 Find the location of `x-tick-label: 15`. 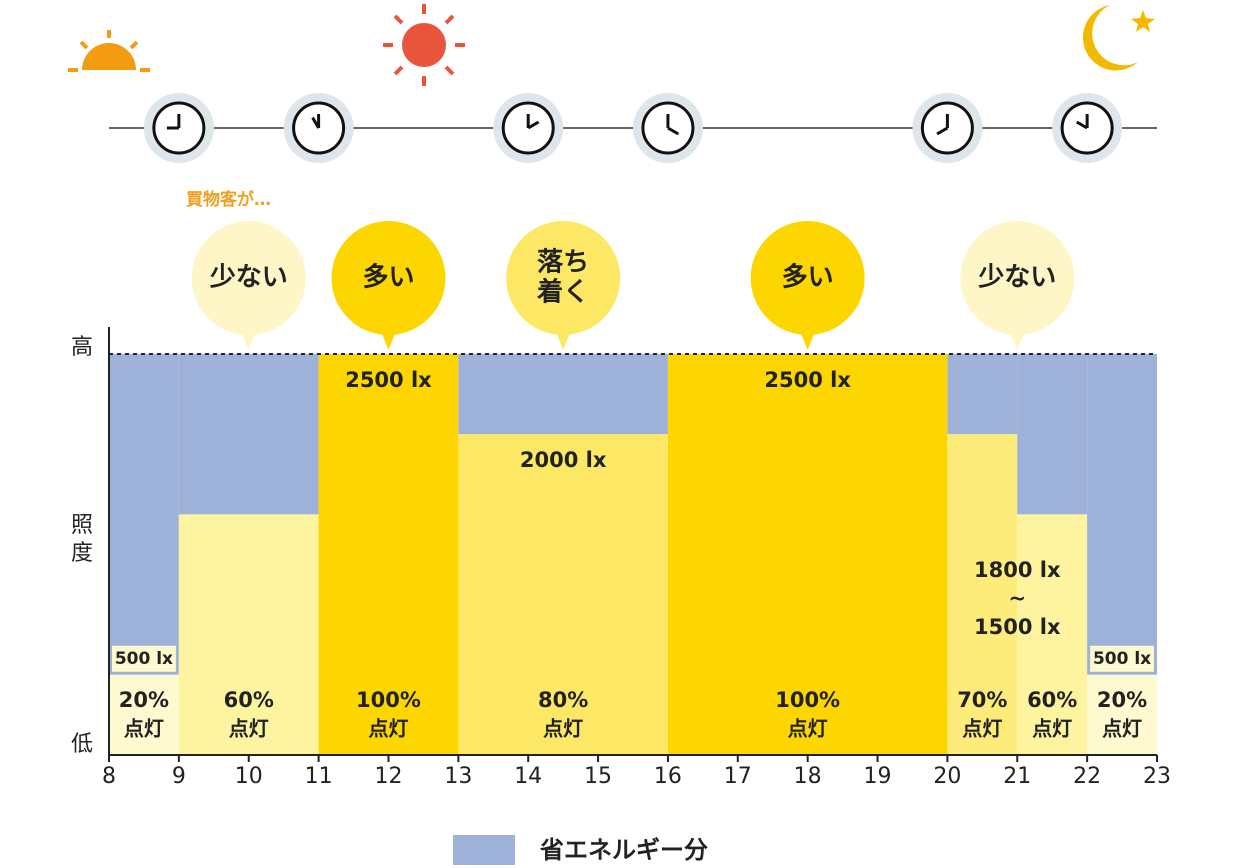

x-tick-label: 15 is located at coordinates (598, 776).